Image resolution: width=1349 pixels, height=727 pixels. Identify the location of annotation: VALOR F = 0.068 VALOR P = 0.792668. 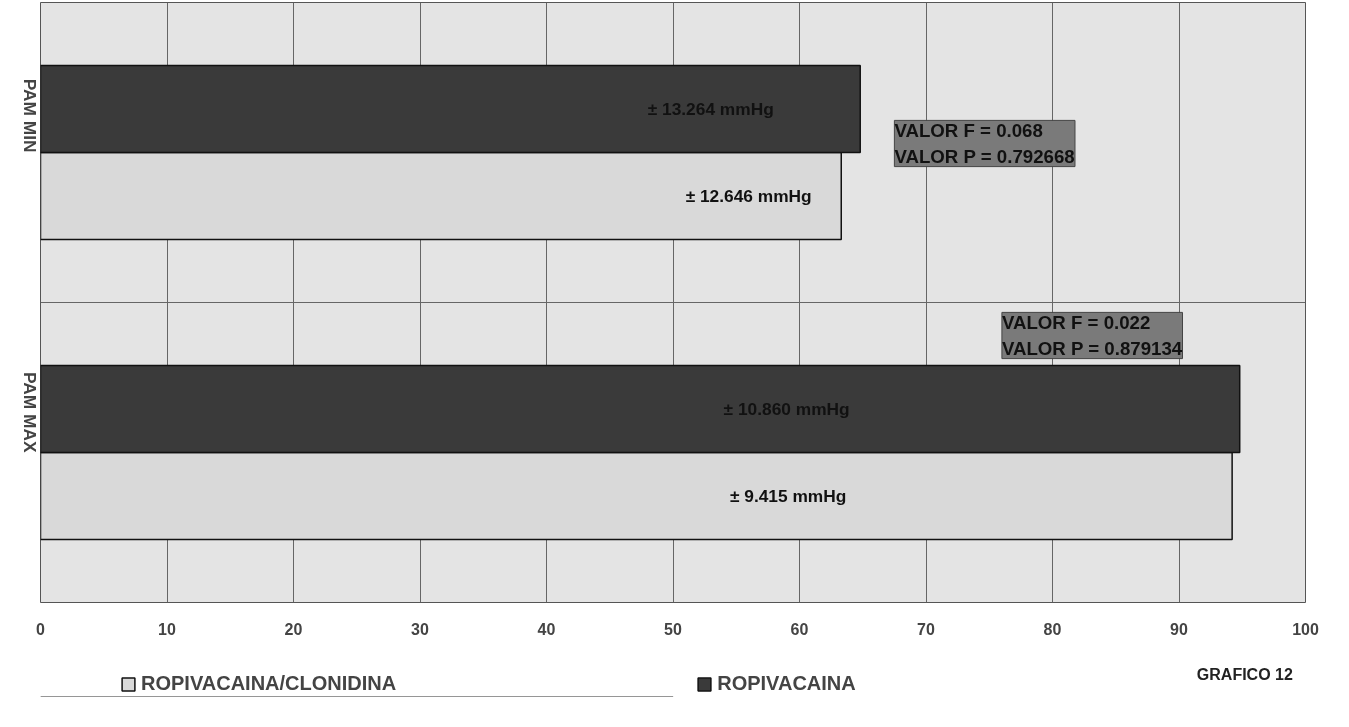
(984, 143).